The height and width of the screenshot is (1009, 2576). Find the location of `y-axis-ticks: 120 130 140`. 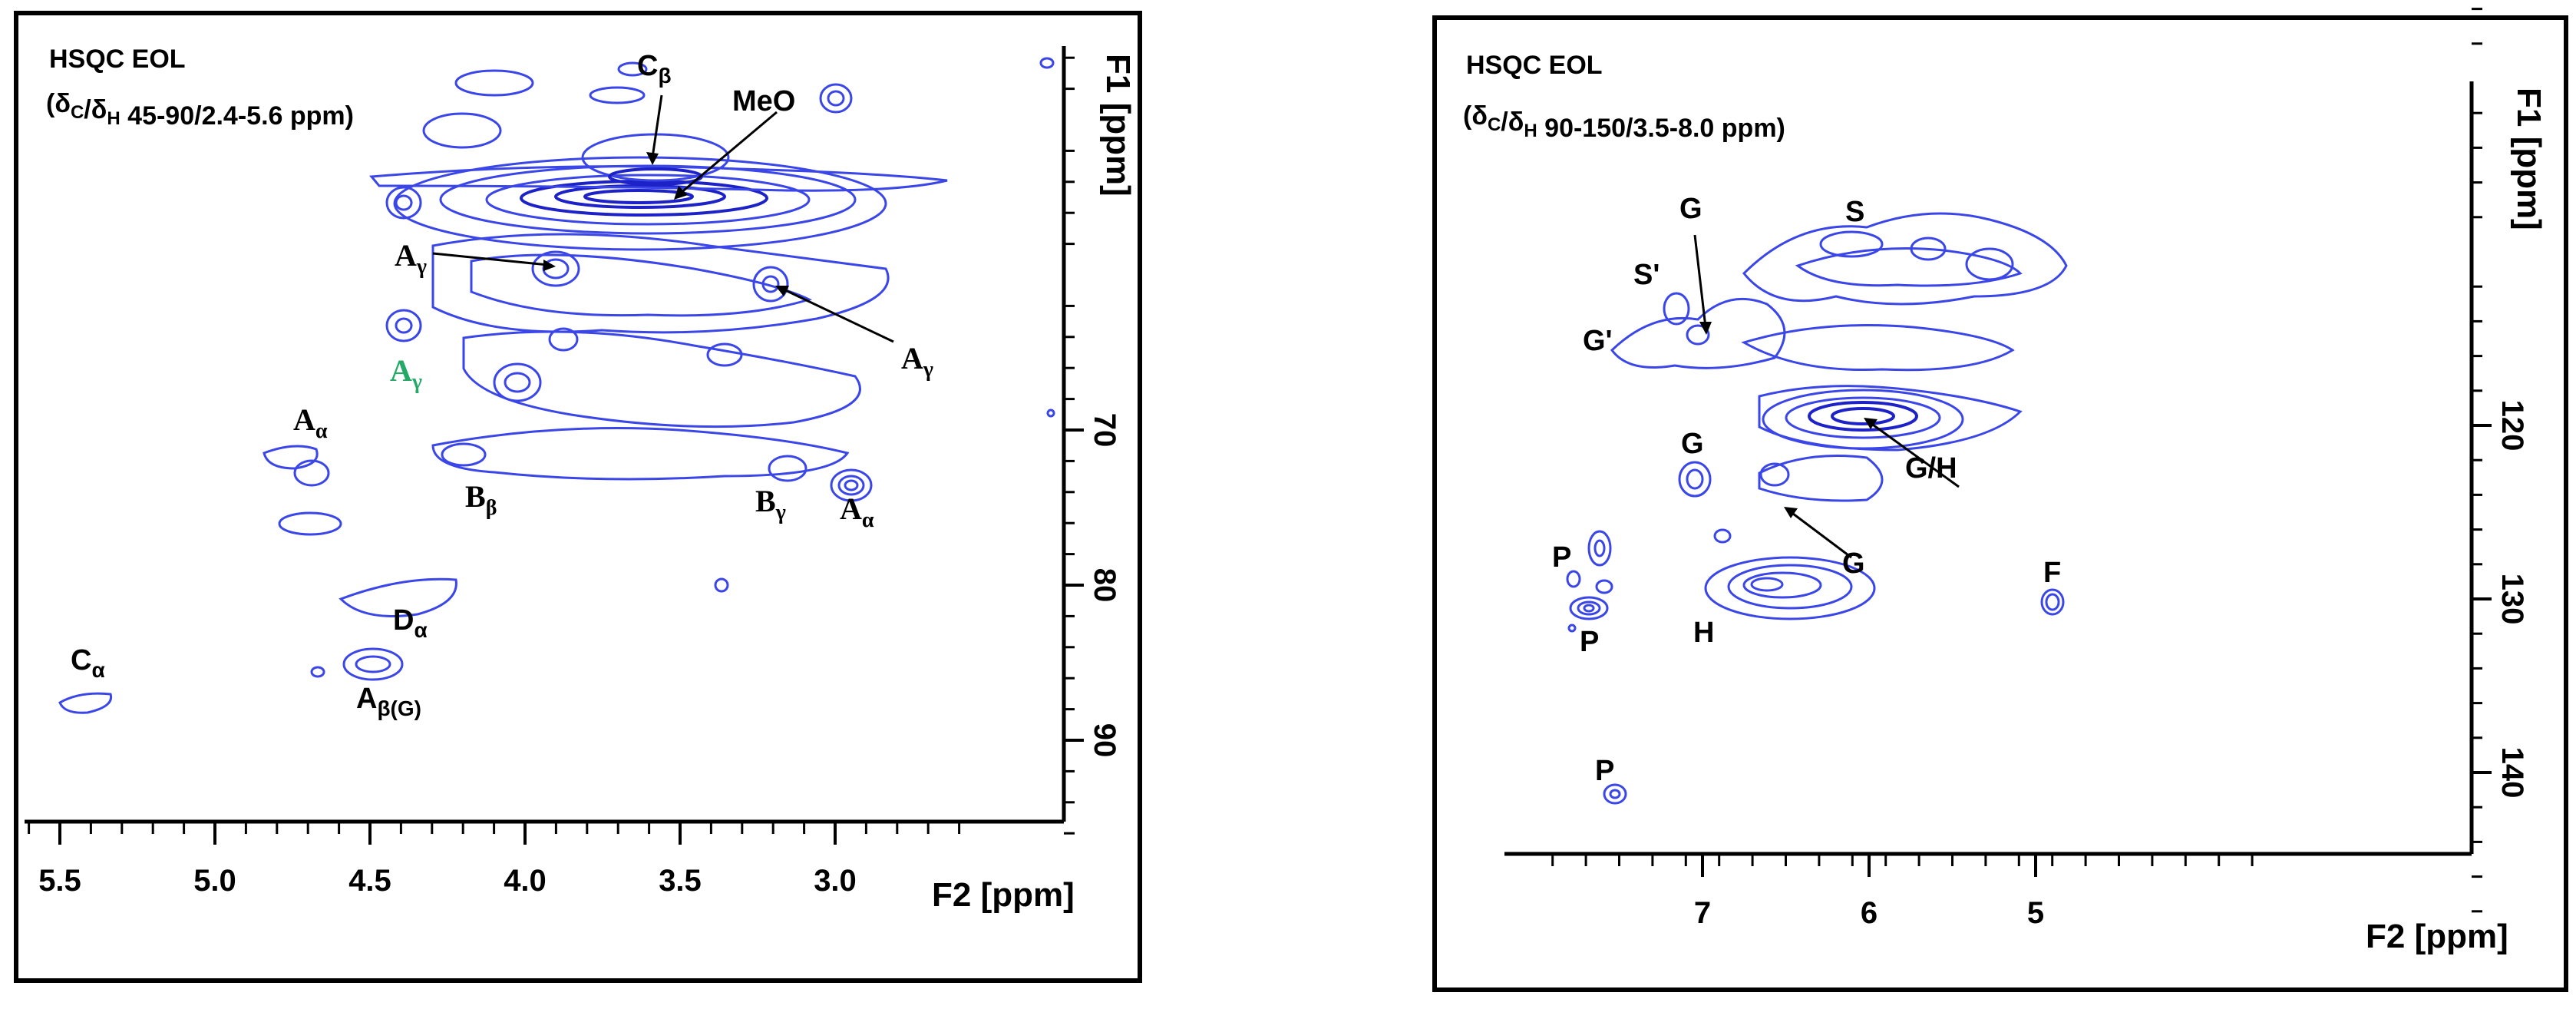

y-axis-ticks: 120 130 140 is located at coordinates (2500, 460).